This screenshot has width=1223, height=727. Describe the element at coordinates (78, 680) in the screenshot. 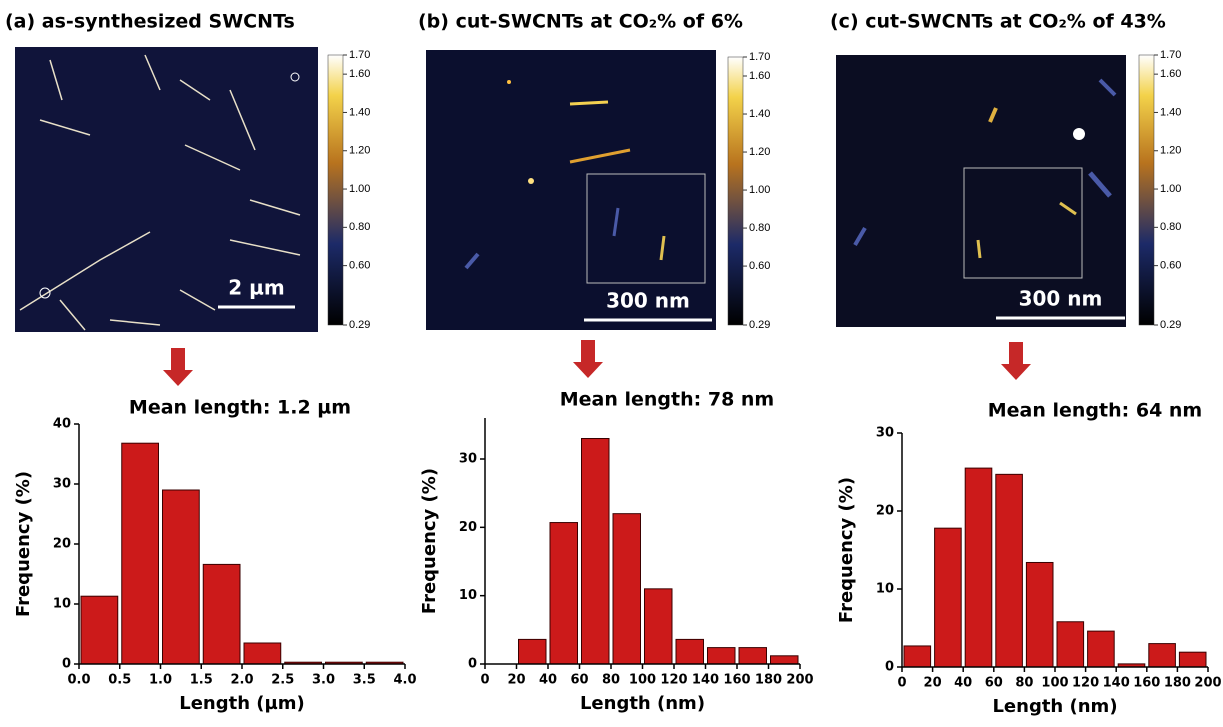

I see `x-tick-label: 0.0` at that location.